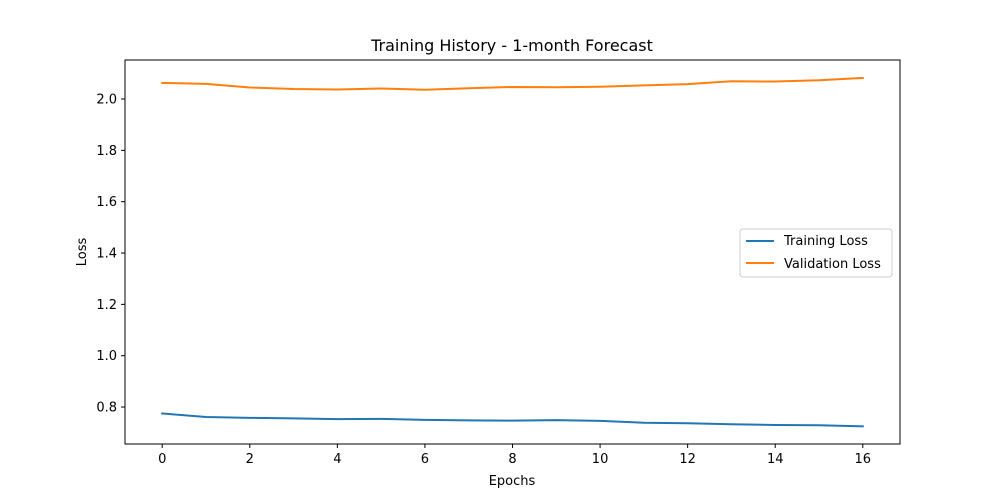  What do you see at coordinates (832, 264) in the screenshot?
I see `legend-label-validation-loss: Validation Loss` at bounding box center [832, 264].